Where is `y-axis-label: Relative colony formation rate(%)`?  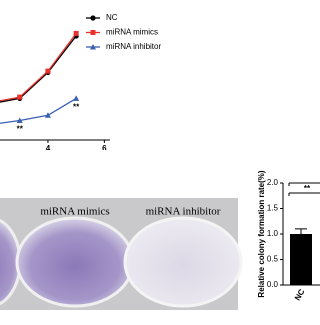 y-axis-label: Relative colony formation rate(%) is located at coordinates (261, 233).